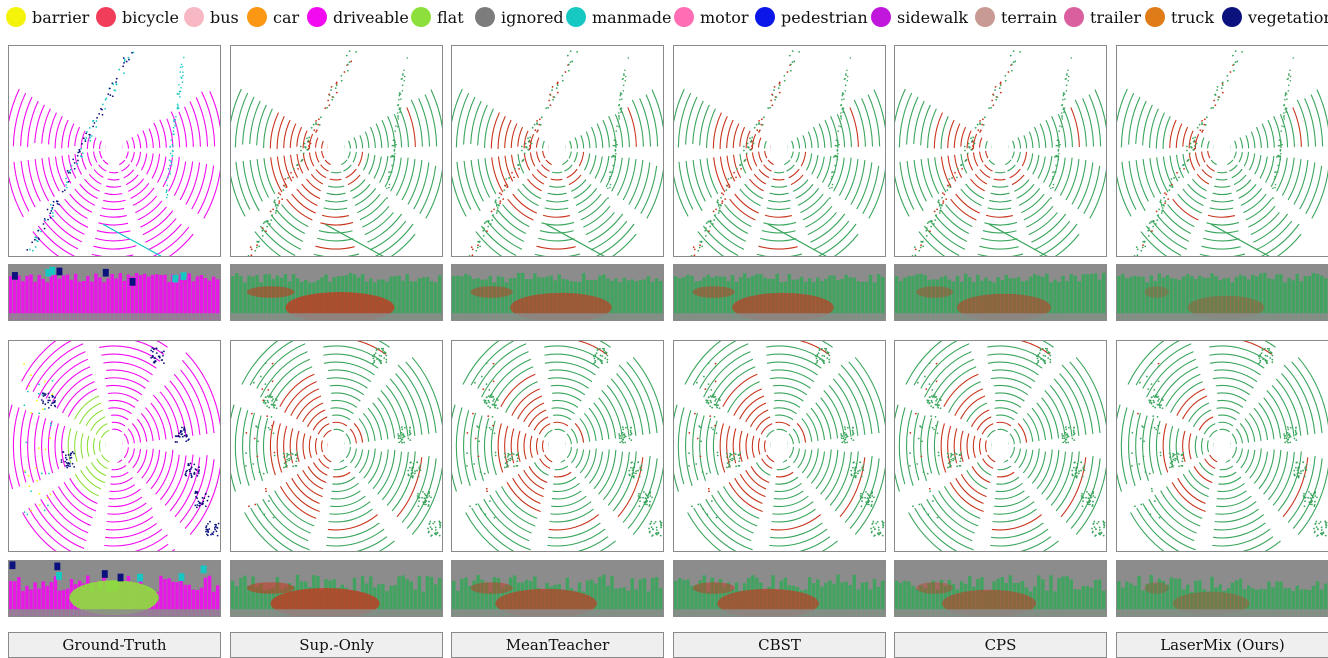  I want to click on range-ground-band, so click(1000, 612).